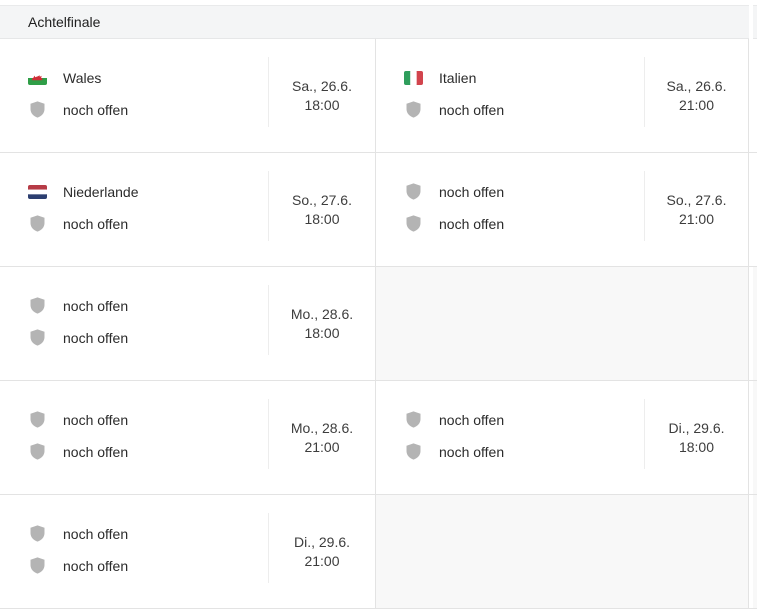 This screenshot has height=609, width=757. I want to click on team-list: Niederlande noch offen, so click(134, 209).